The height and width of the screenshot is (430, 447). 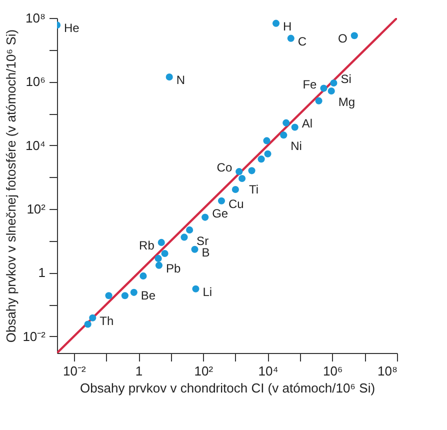 I want to click on y-axis-title: Obsahy prvkov v slnečnej fotosfére (v atómoch/10⁶ Si), so click(x=11, y=186).